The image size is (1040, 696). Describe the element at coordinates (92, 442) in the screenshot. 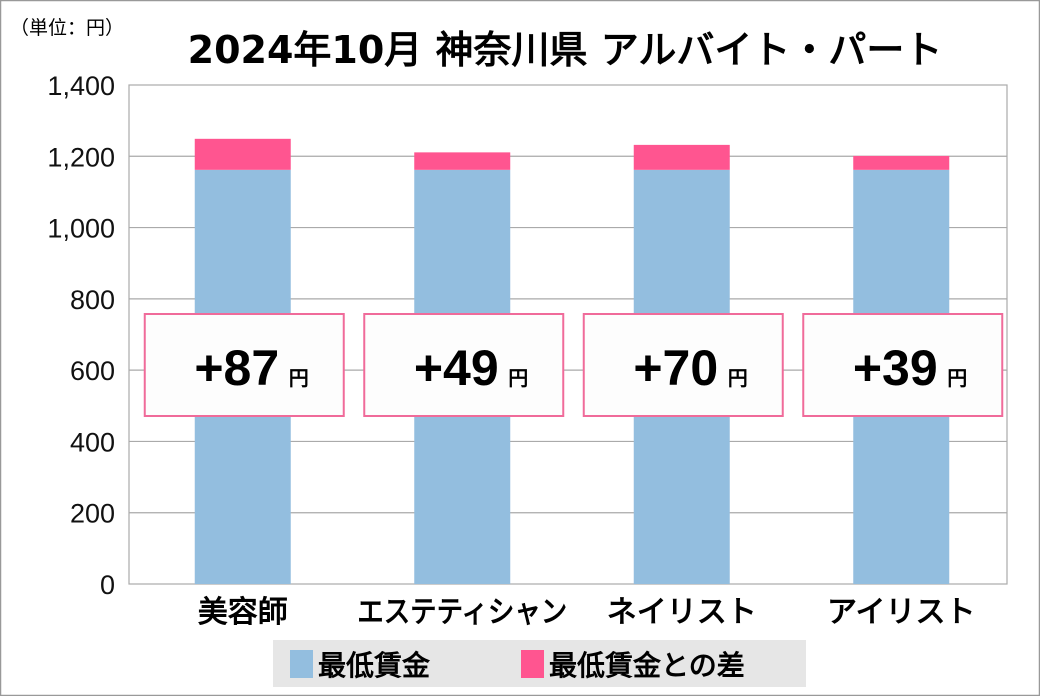

I see `y-tick-label: 400` at that location.